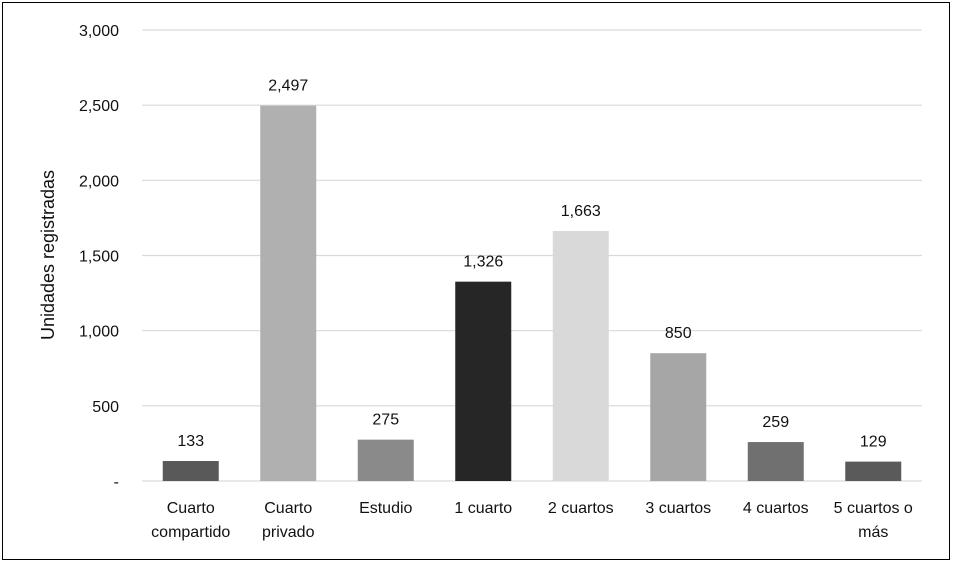 This screenshot has height=566, width=956. I want to click on category-label: Cuarto compartido, so click(190, 520).